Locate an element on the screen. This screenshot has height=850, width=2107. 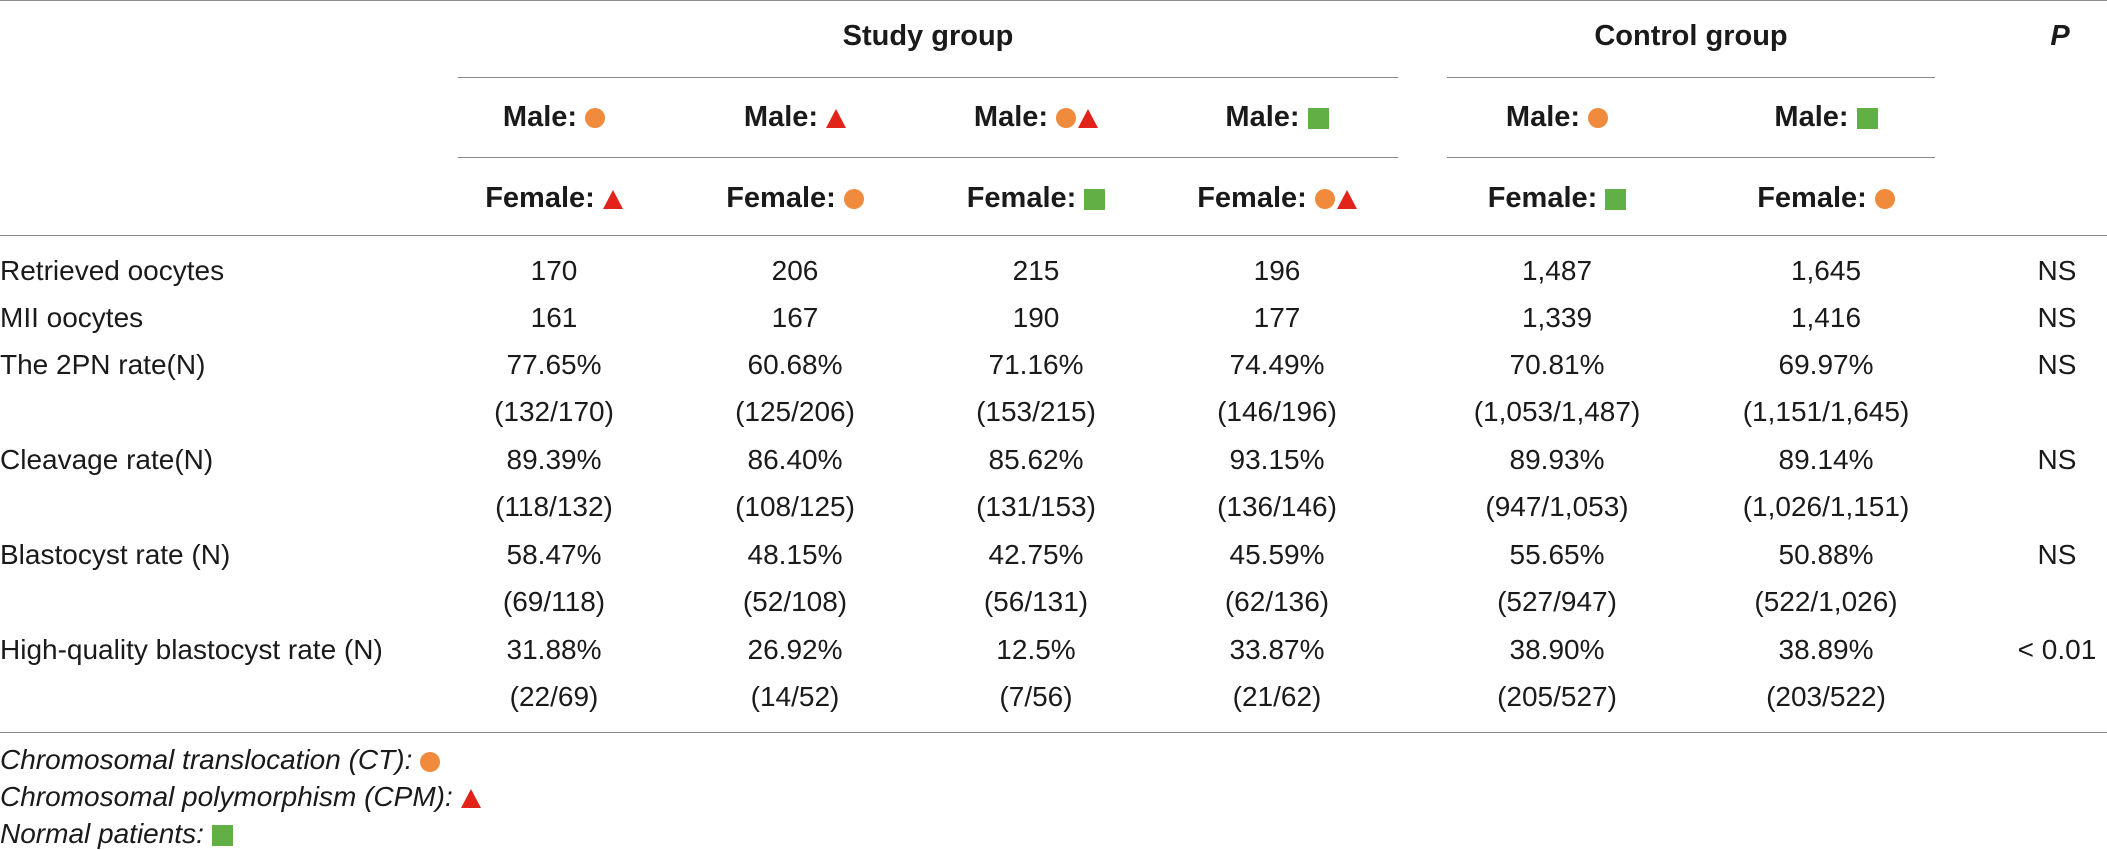
table-cell-value: 42.75% is located at coordinates (1036, 554).